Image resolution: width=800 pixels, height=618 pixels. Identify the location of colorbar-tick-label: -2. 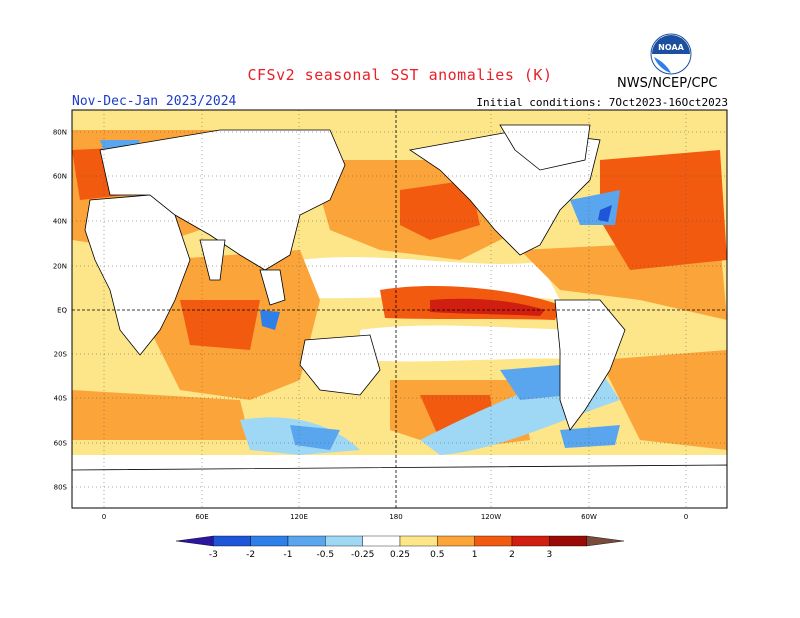
(250, 555).